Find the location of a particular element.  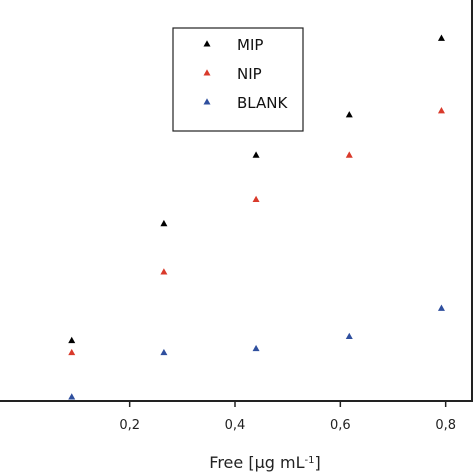

legend: MIP NIP BLANK is located at coordinates (238, 79).